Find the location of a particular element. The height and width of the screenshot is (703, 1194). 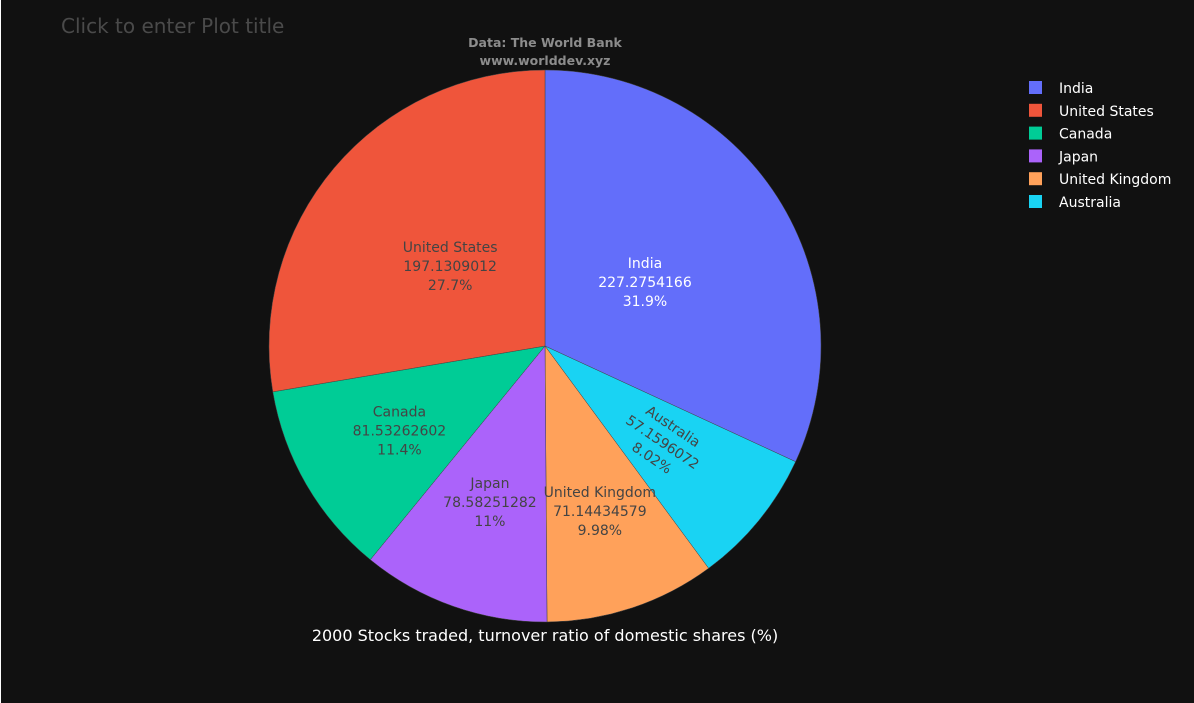

plot-title-placeholder: Click to enter Plot title is located at coordinates (172, 26).